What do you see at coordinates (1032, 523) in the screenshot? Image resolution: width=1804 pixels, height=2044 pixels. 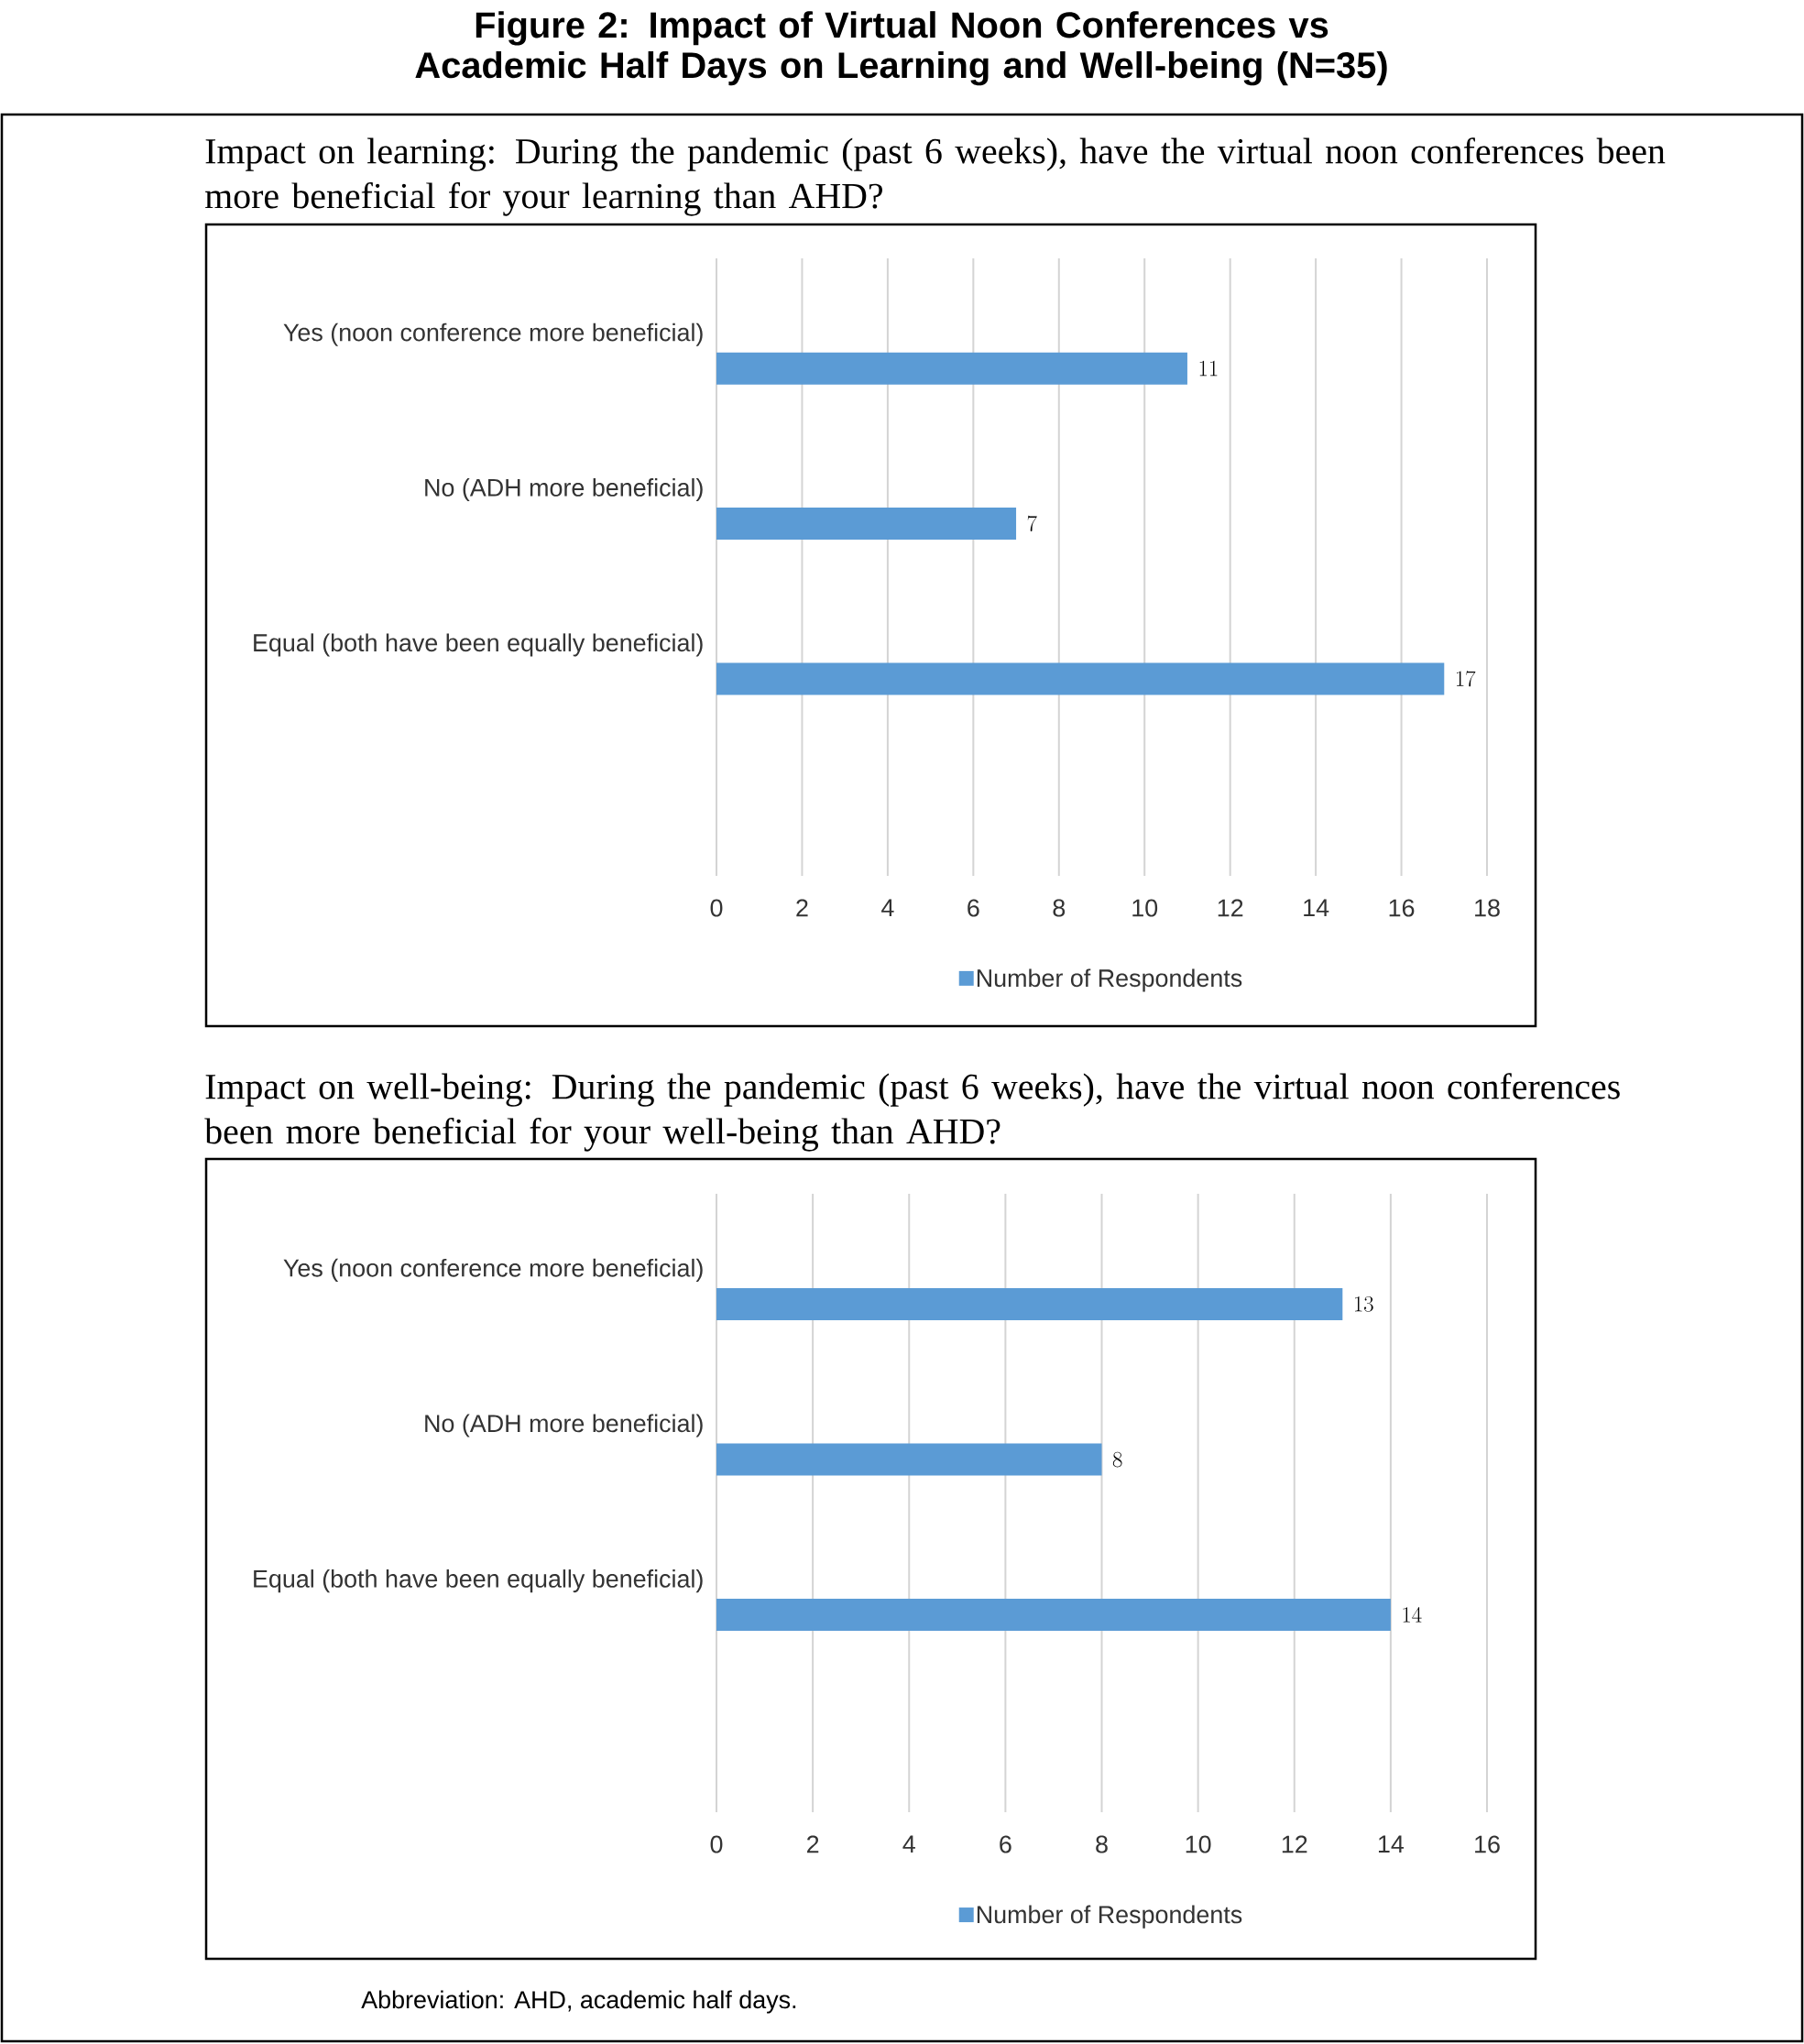 I see `data-label: 7` at bounding box center [1032, 523].